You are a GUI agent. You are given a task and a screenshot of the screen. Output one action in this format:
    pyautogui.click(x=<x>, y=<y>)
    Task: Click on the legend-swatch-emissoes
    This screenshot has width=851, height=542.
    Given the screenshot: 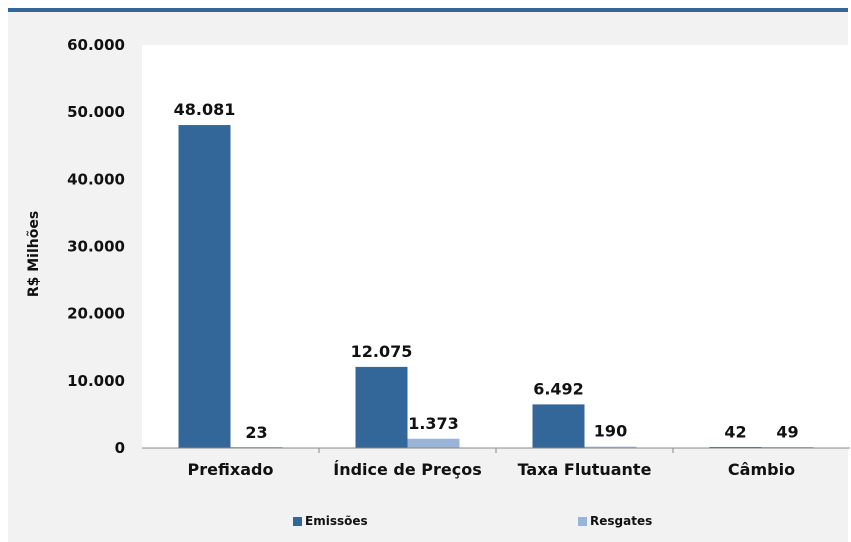 What is the action you would take?
    pyautogui.click(x=297, y=521)
    